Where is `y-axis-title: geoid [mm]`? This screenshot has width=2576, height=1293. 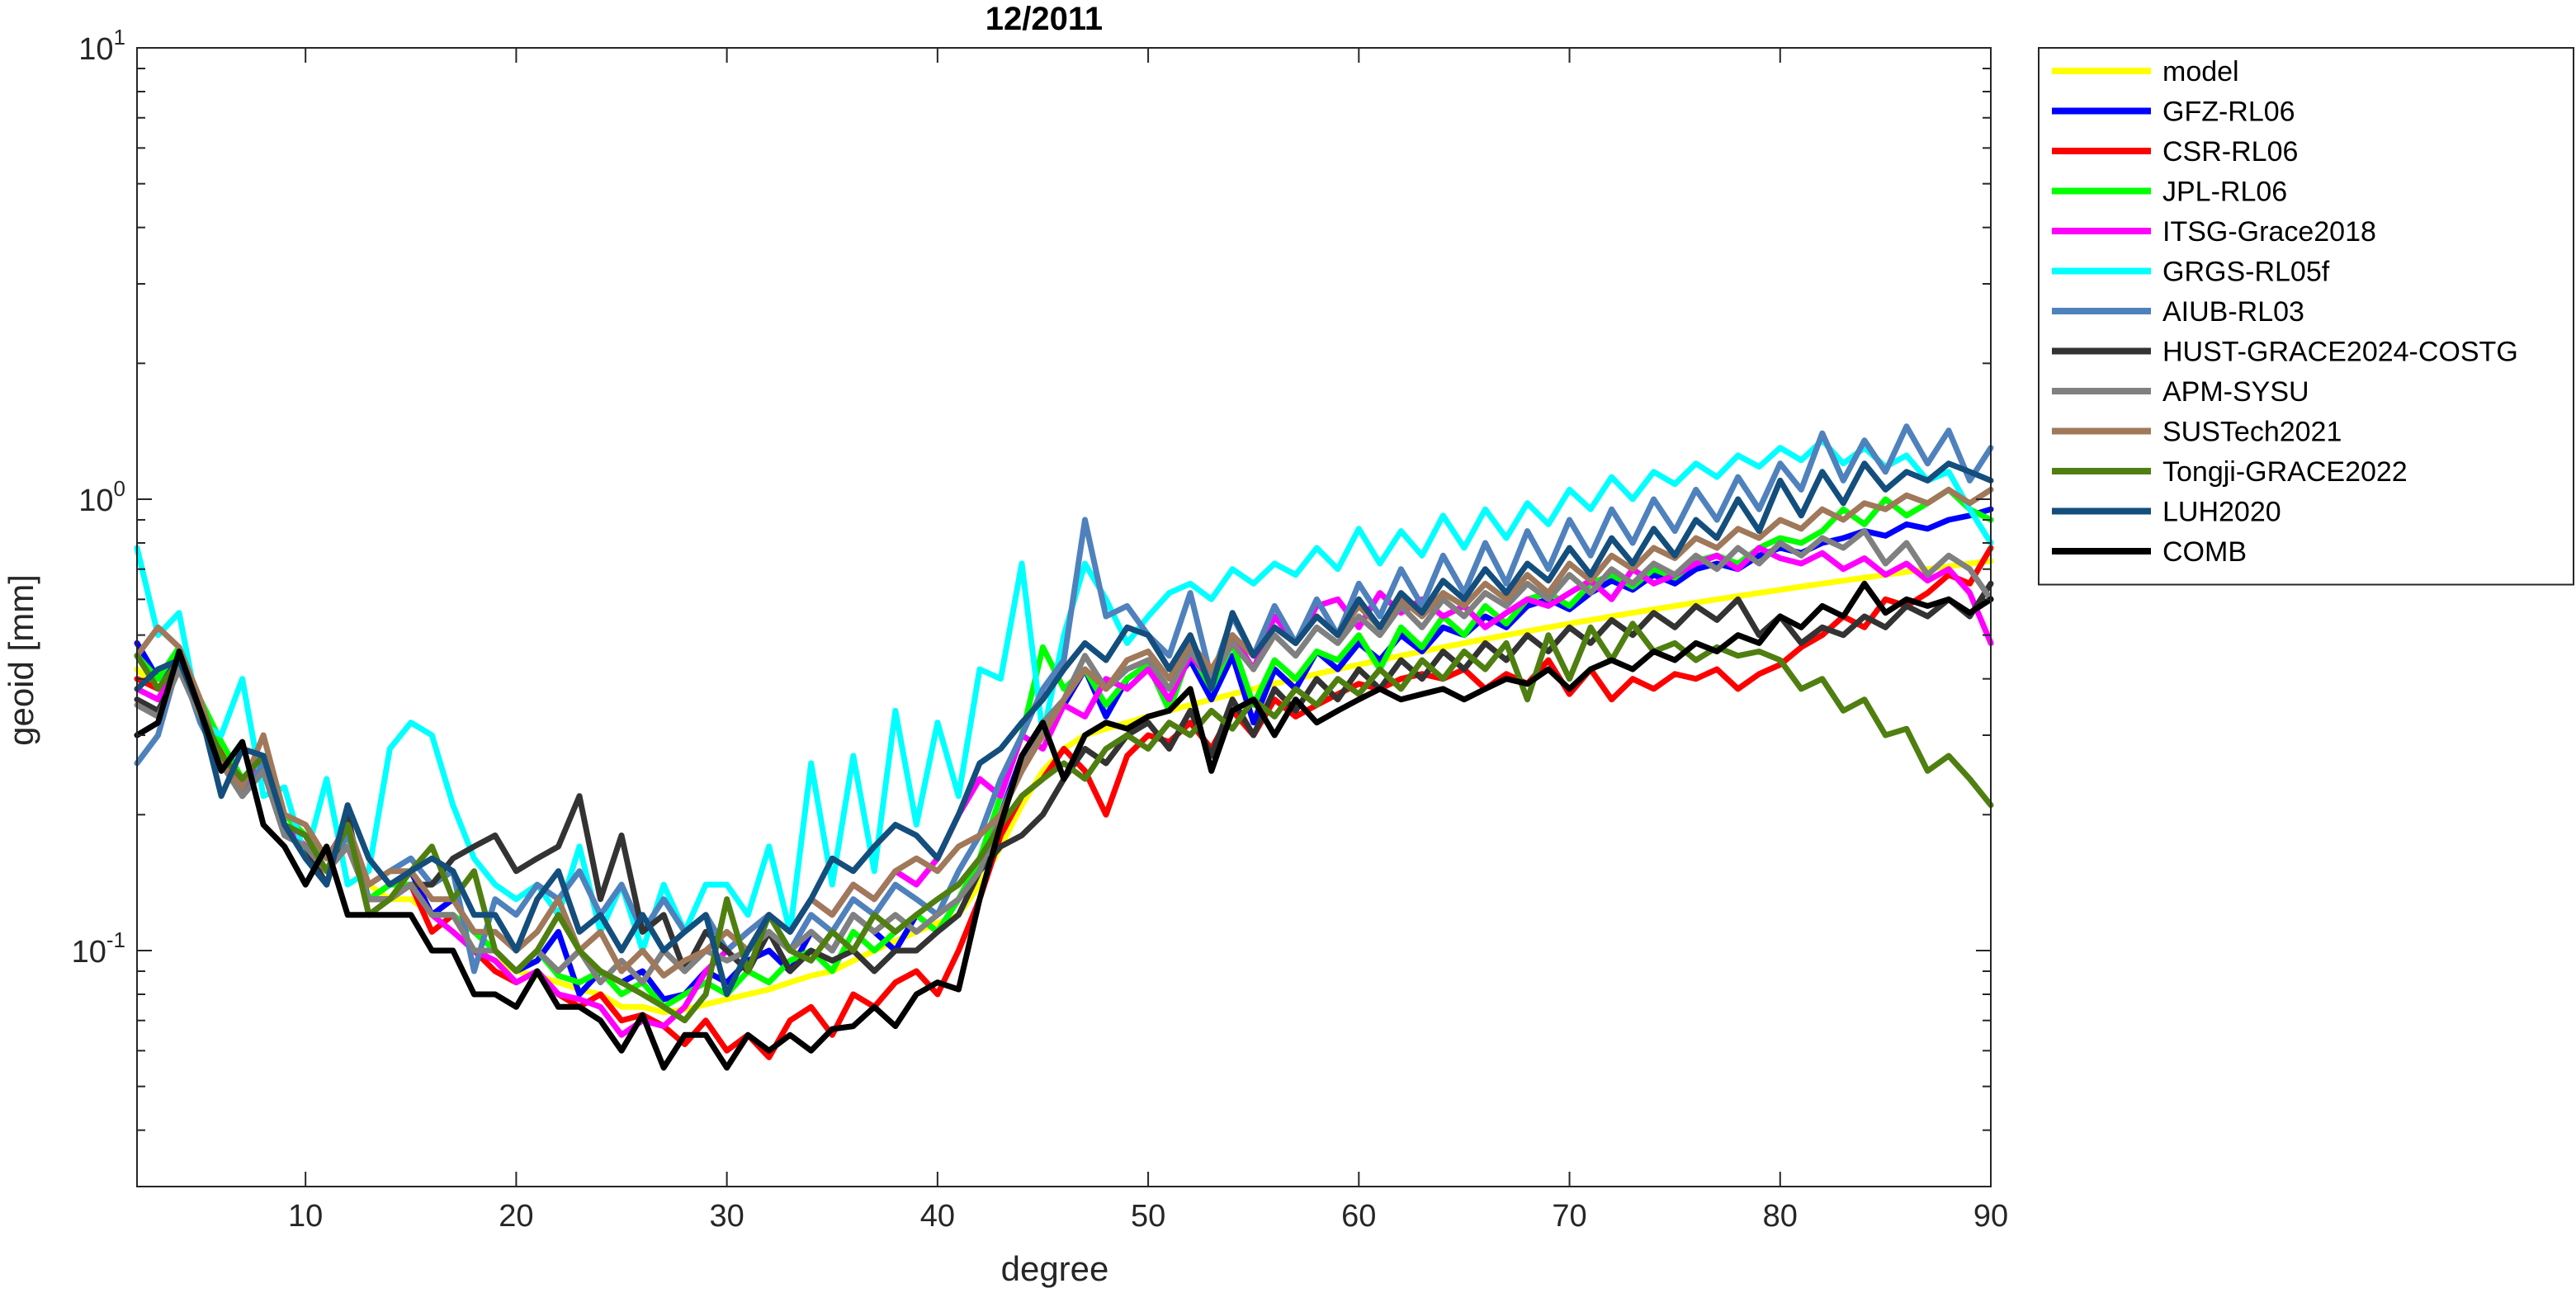
y-axis-title: geoid [mm] is located at coordinates (21, 660).